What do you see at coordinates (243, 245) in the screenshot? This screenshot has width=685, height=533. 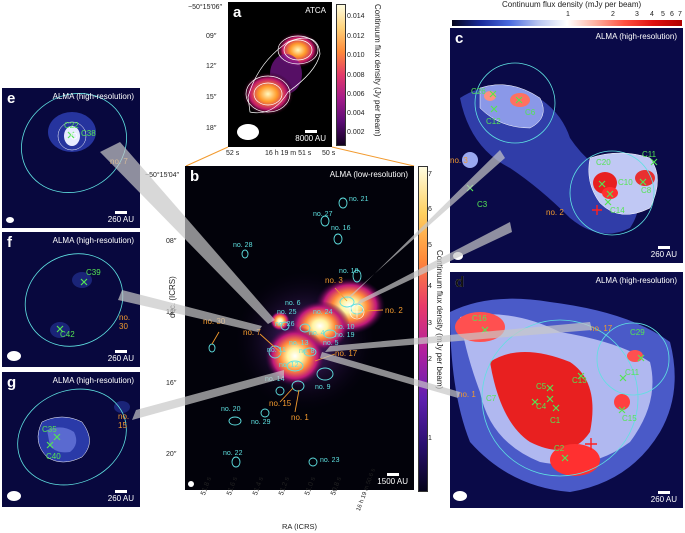 I see `source-label: no. 28` at bounding box center [243, 245].